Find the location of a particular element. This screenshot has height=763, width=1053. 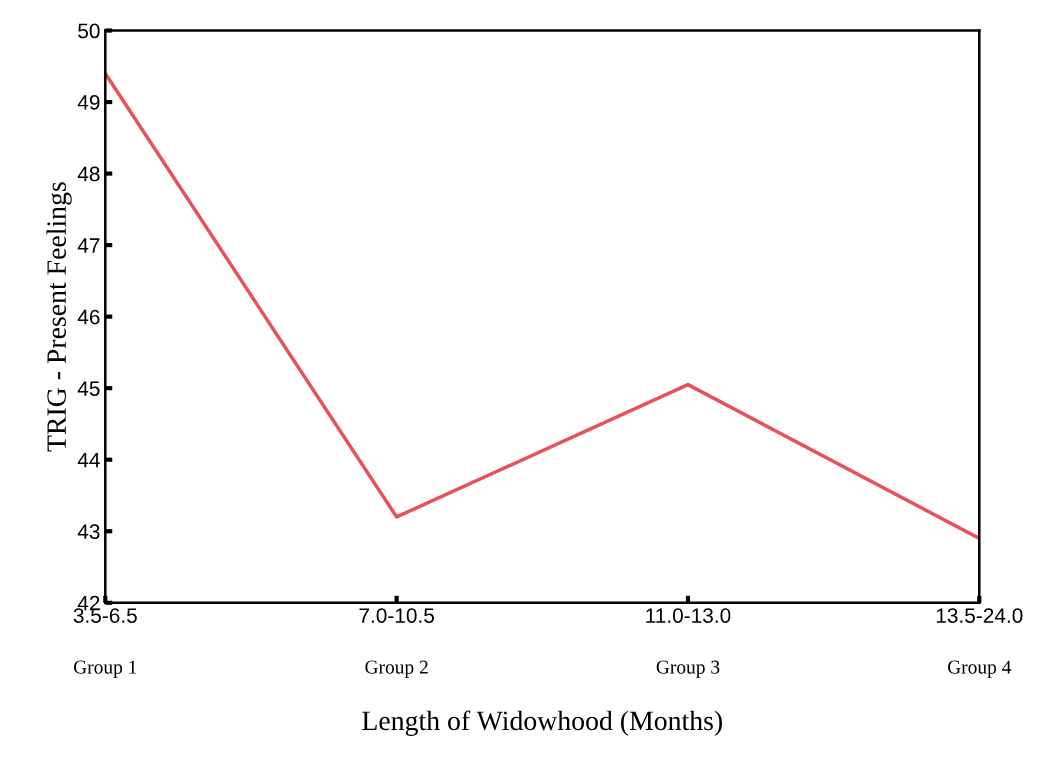

text: Group 4 is located at coordinates (979, 669).